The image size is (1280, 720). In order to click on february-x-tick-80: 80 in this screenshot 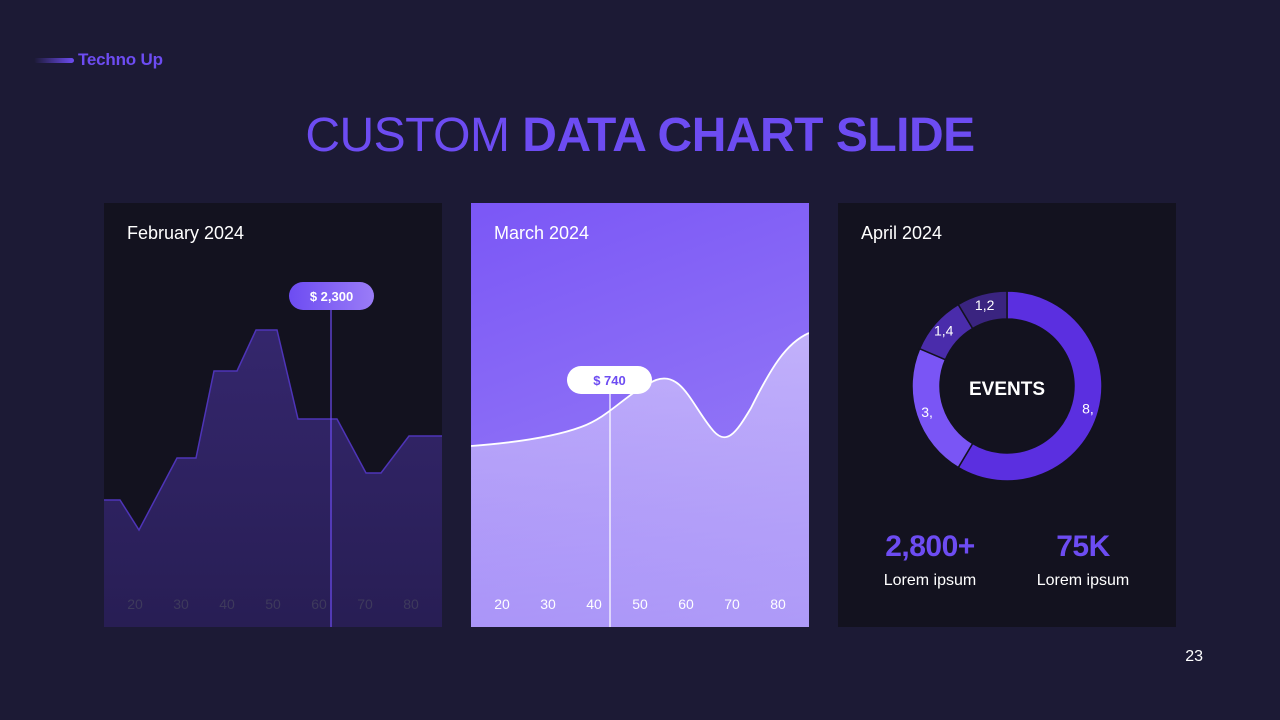, I will do `click(411, 604)`.